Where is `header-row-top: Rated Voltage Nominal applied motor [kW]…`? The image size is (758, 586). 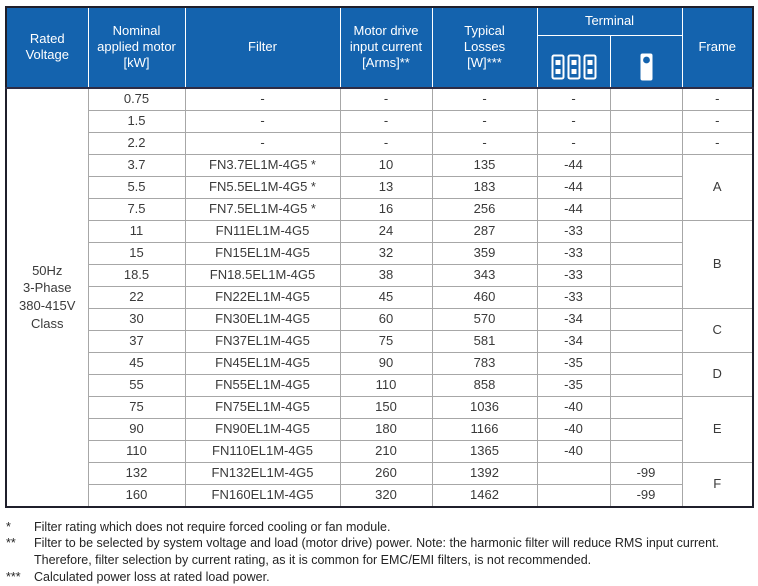 header-row-top: Rated Voltage Nominal applied motor [kW]… is located at coordinates (379, 47).